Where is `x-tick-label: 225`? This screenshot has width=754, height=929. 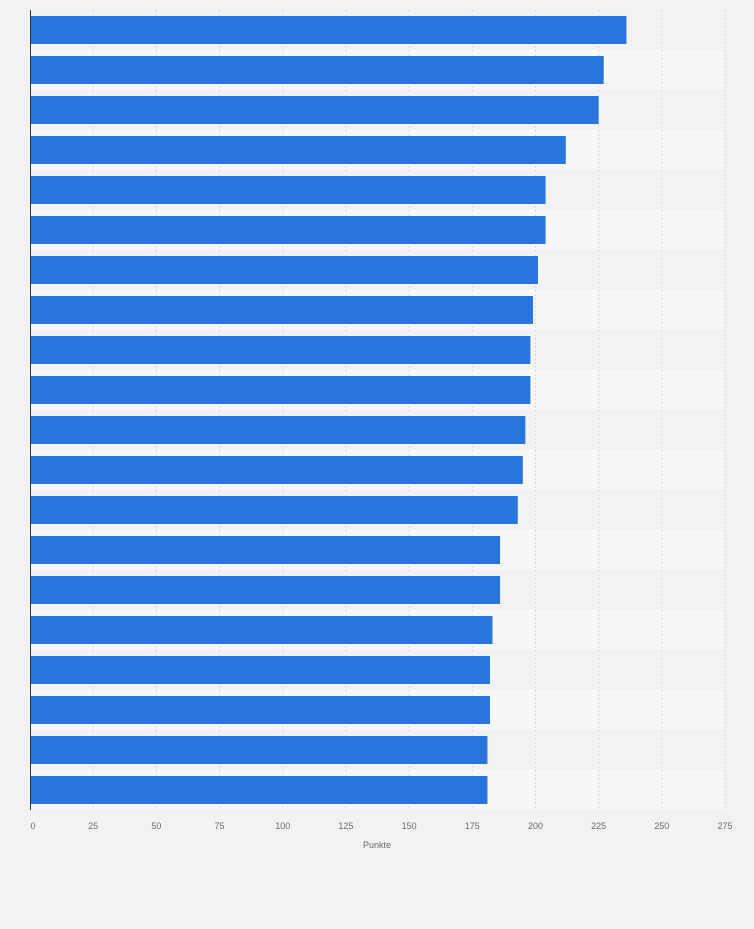
x-tick-label: 225 is located at coordinates (598, 826).